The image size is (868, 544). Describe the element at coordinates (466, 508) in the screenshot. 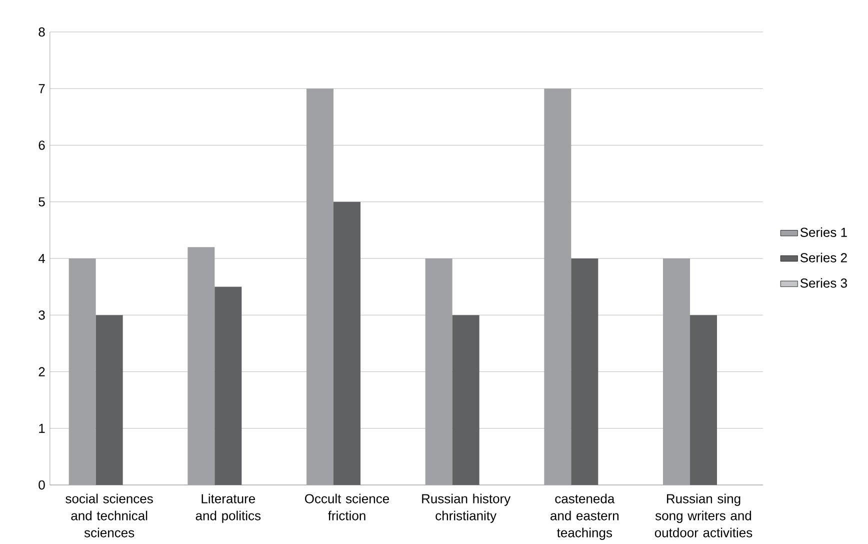

I see `x-tick-label: Russian history christianity` at that location.